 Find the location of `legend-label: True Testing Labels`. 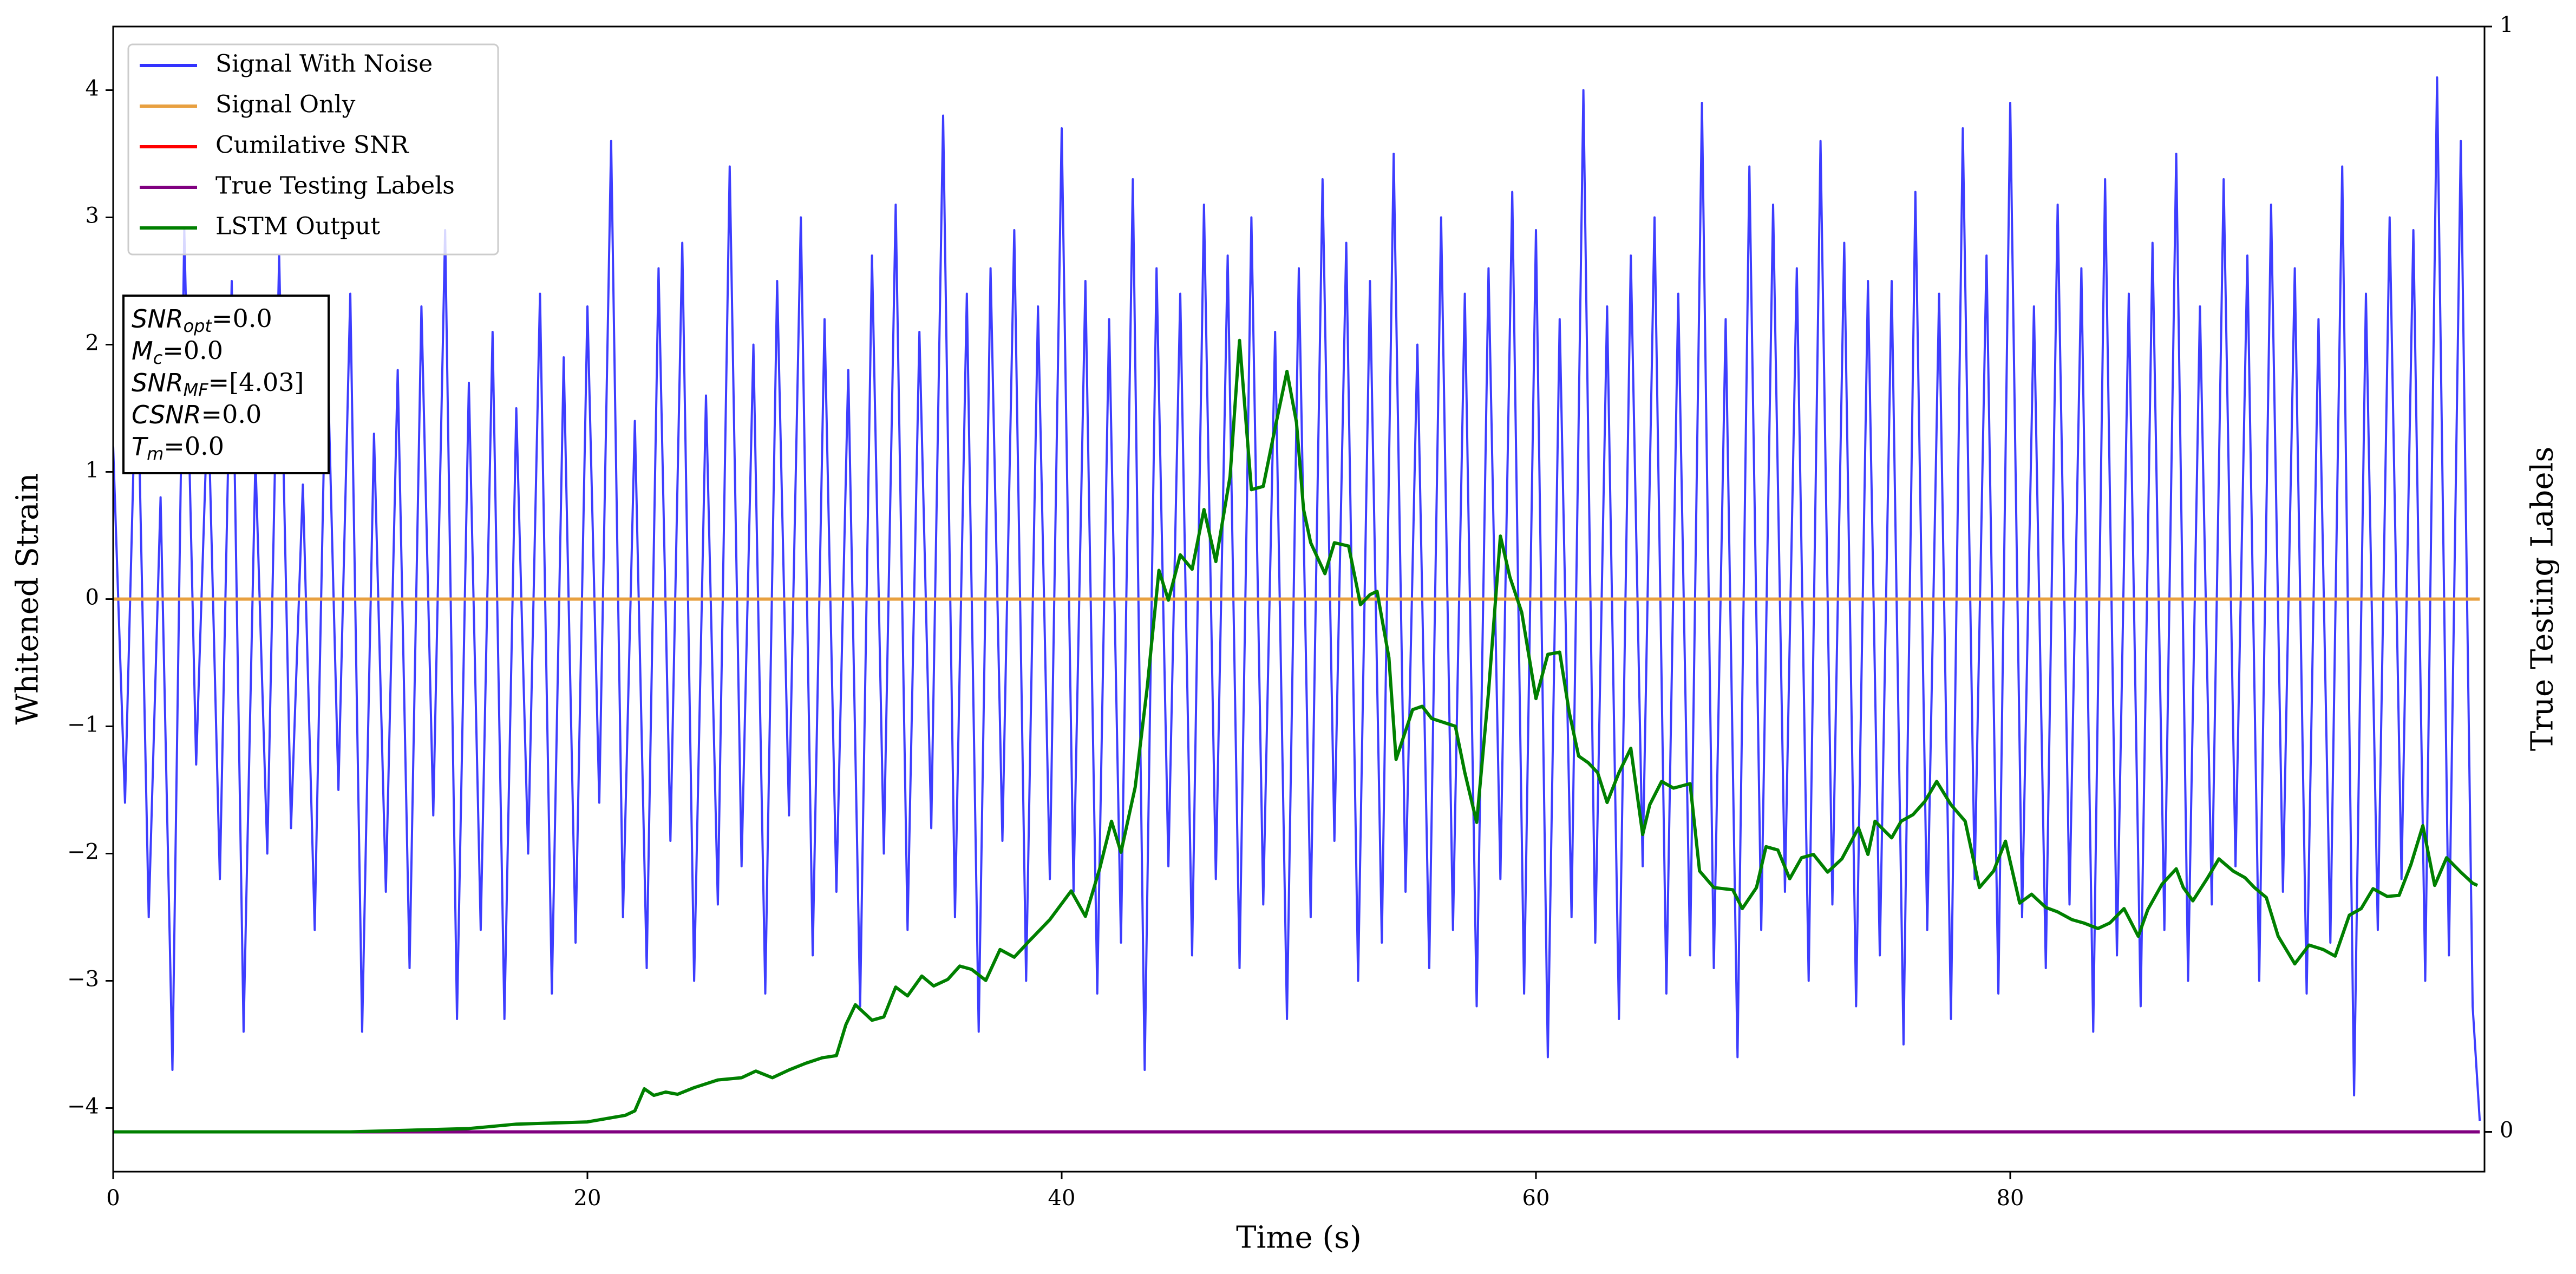

legend-label: True Testing Labels is located at coordinates (335, 186).